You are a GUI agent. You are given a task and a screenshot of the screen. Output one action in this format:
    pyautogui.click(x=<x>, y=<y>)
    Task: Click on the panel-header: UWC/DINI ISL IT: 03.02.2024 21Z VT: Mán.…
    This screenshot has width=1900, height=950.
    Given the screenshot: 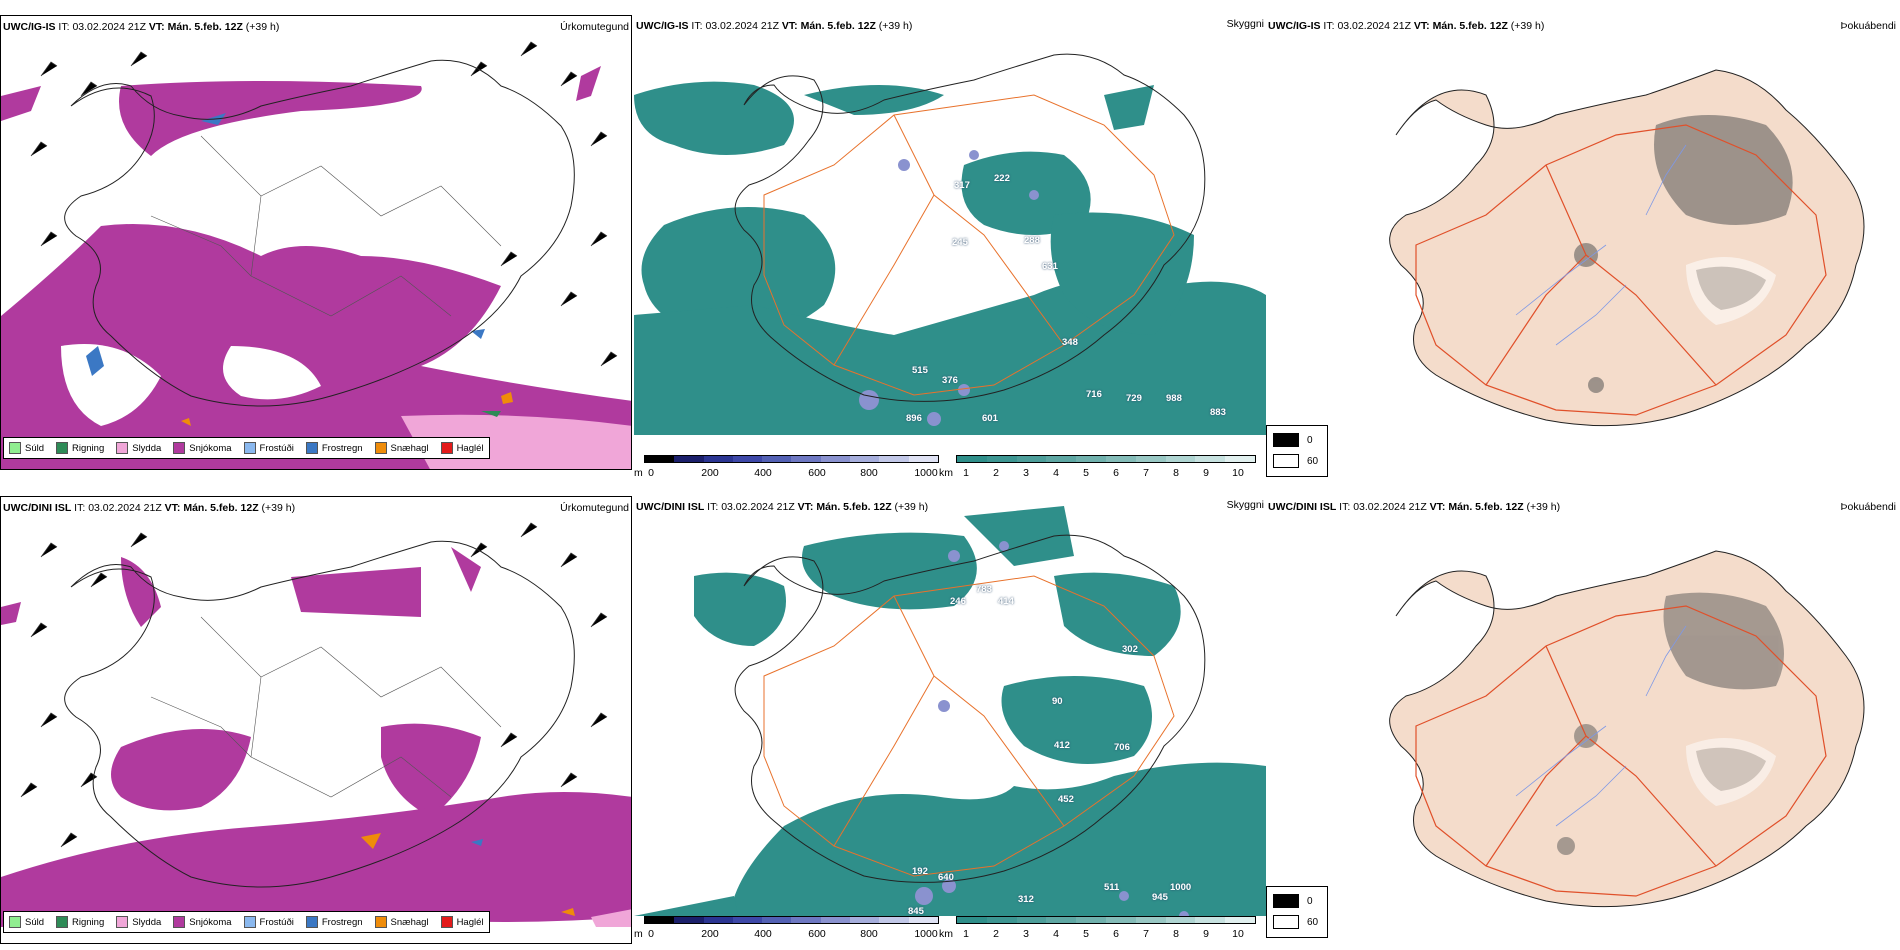 What is the action you would take?
    pyautogui.click(x=149, y=508)
    